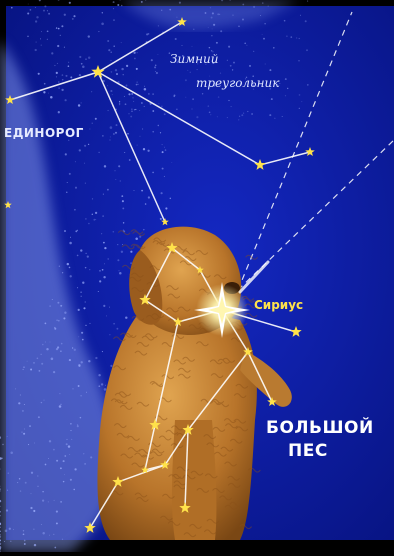 This screenshot has width=394, height=556. I want to click on label-sirius: Сириус, so click(278, 305).